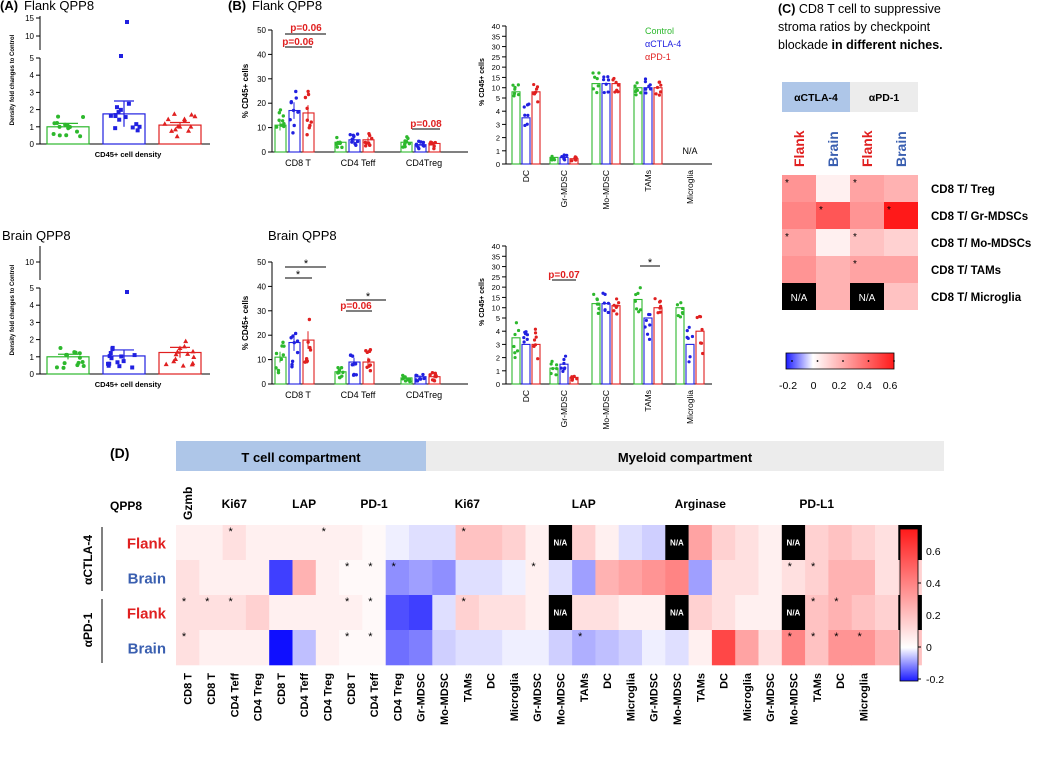 Image resolution: width=1051 pixels, height=760 pixels. Describe the element at coordinates (658, 126) in the screenshot. I see `bar-TAMs-αPD-1` at that location.